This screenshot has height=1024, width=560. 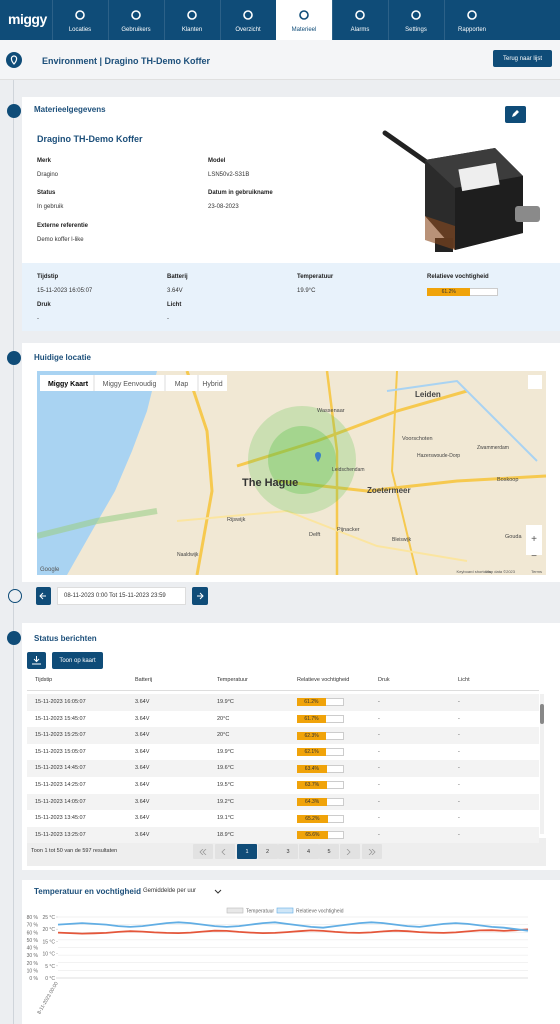 I want to click on download-icon, so click(x=36, y=660).